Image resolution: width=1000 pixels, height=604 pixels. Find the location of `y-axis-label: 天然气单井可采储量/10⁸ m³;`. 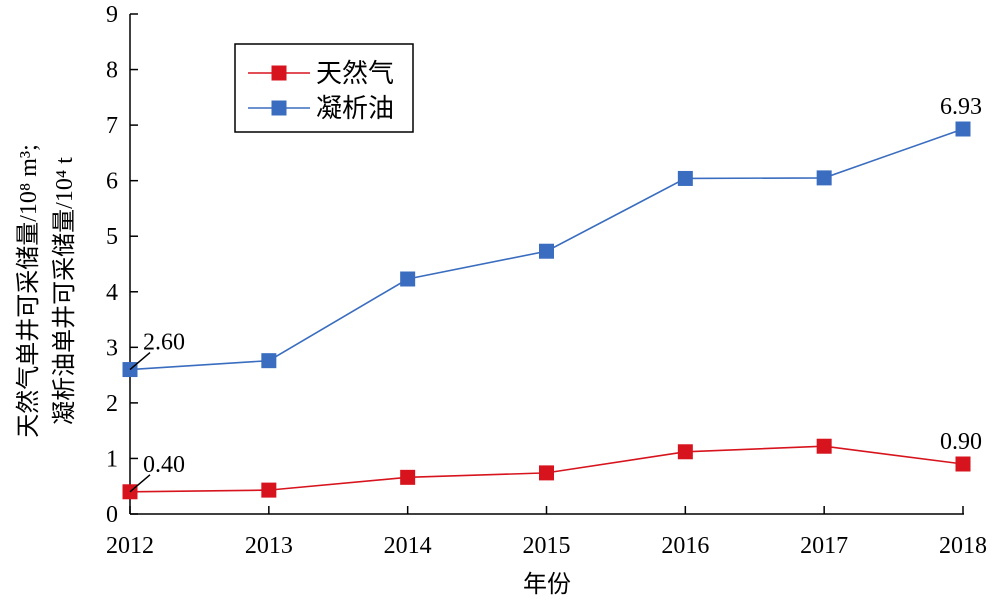

y-axis-label: 天然气单井可采储量/10⁸ m³; is located at coordinates (28, 291).